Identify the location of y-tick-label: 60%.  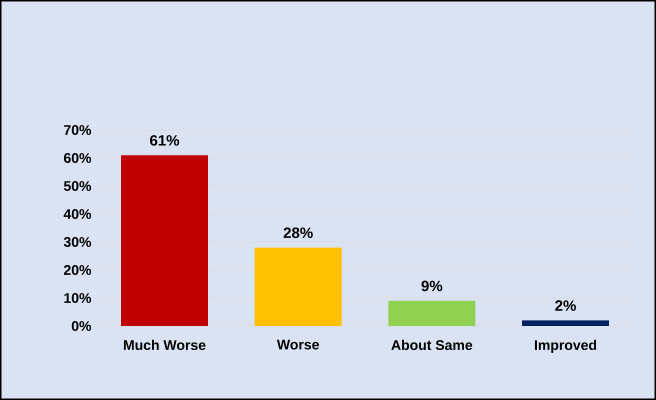
(78, 158).